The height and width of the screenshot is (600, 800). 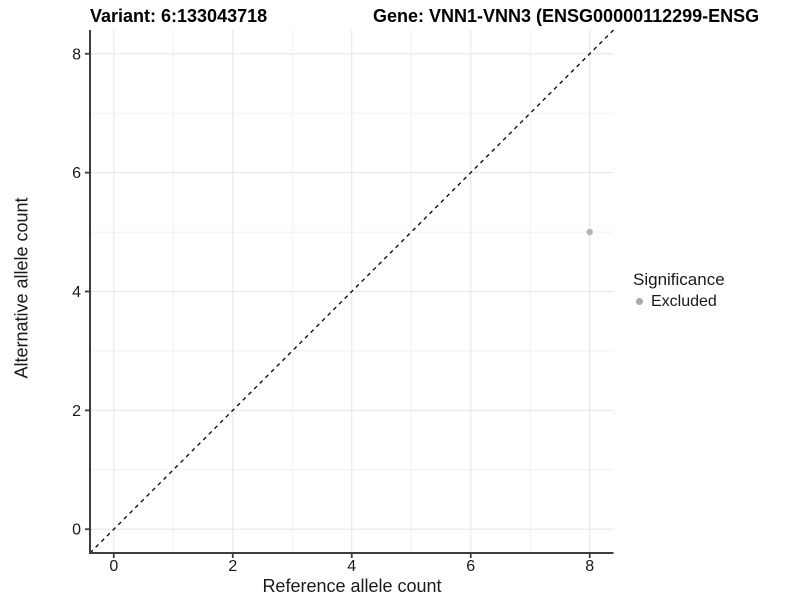 What do you see at coordinates (76, 173) in the screenshot?
I see `y-tick-label: 6` at bounding box center [76, 173].